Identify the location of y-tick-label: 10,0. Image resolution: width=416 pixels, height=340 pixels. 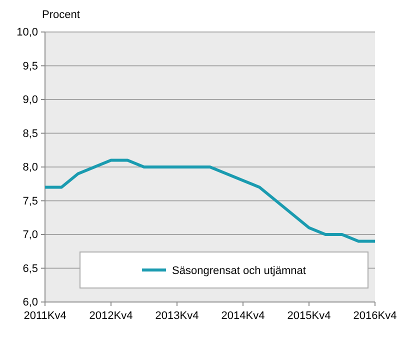
(27, 32).